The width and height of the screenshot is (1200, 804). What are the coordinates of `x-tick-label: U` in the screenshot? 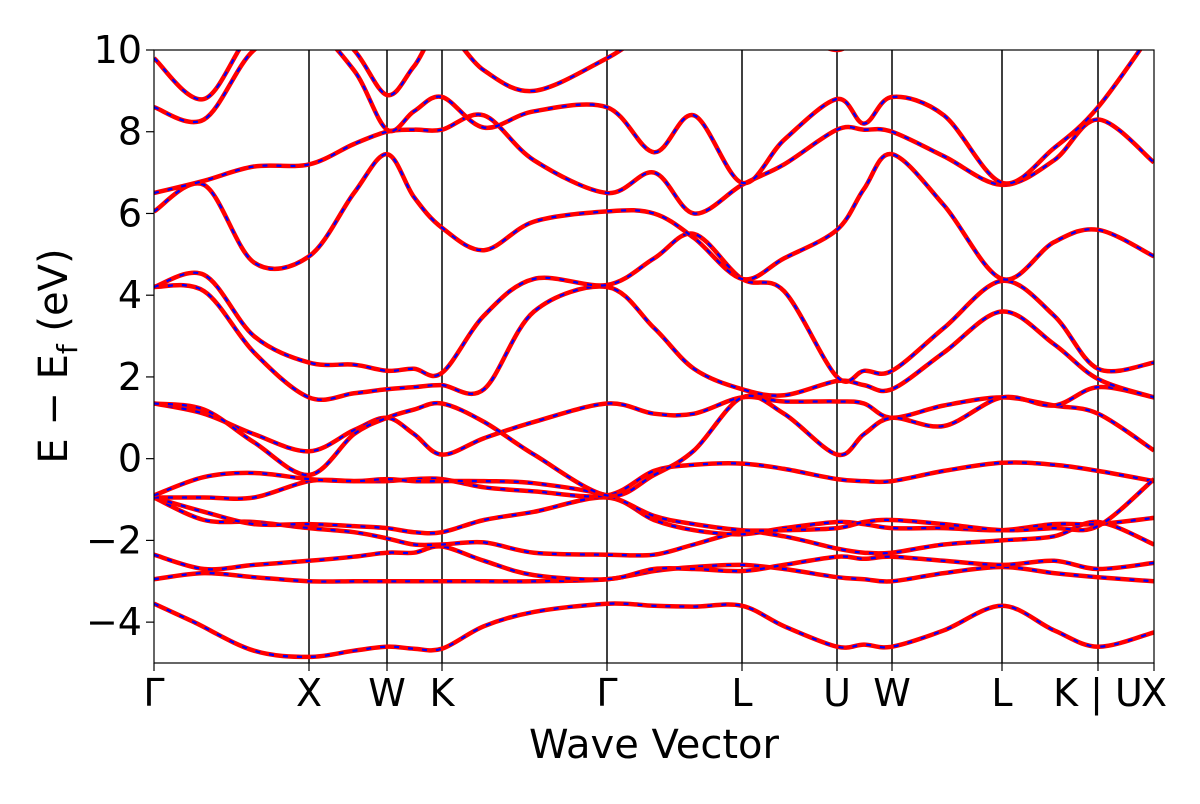 It's located at (837, 693).